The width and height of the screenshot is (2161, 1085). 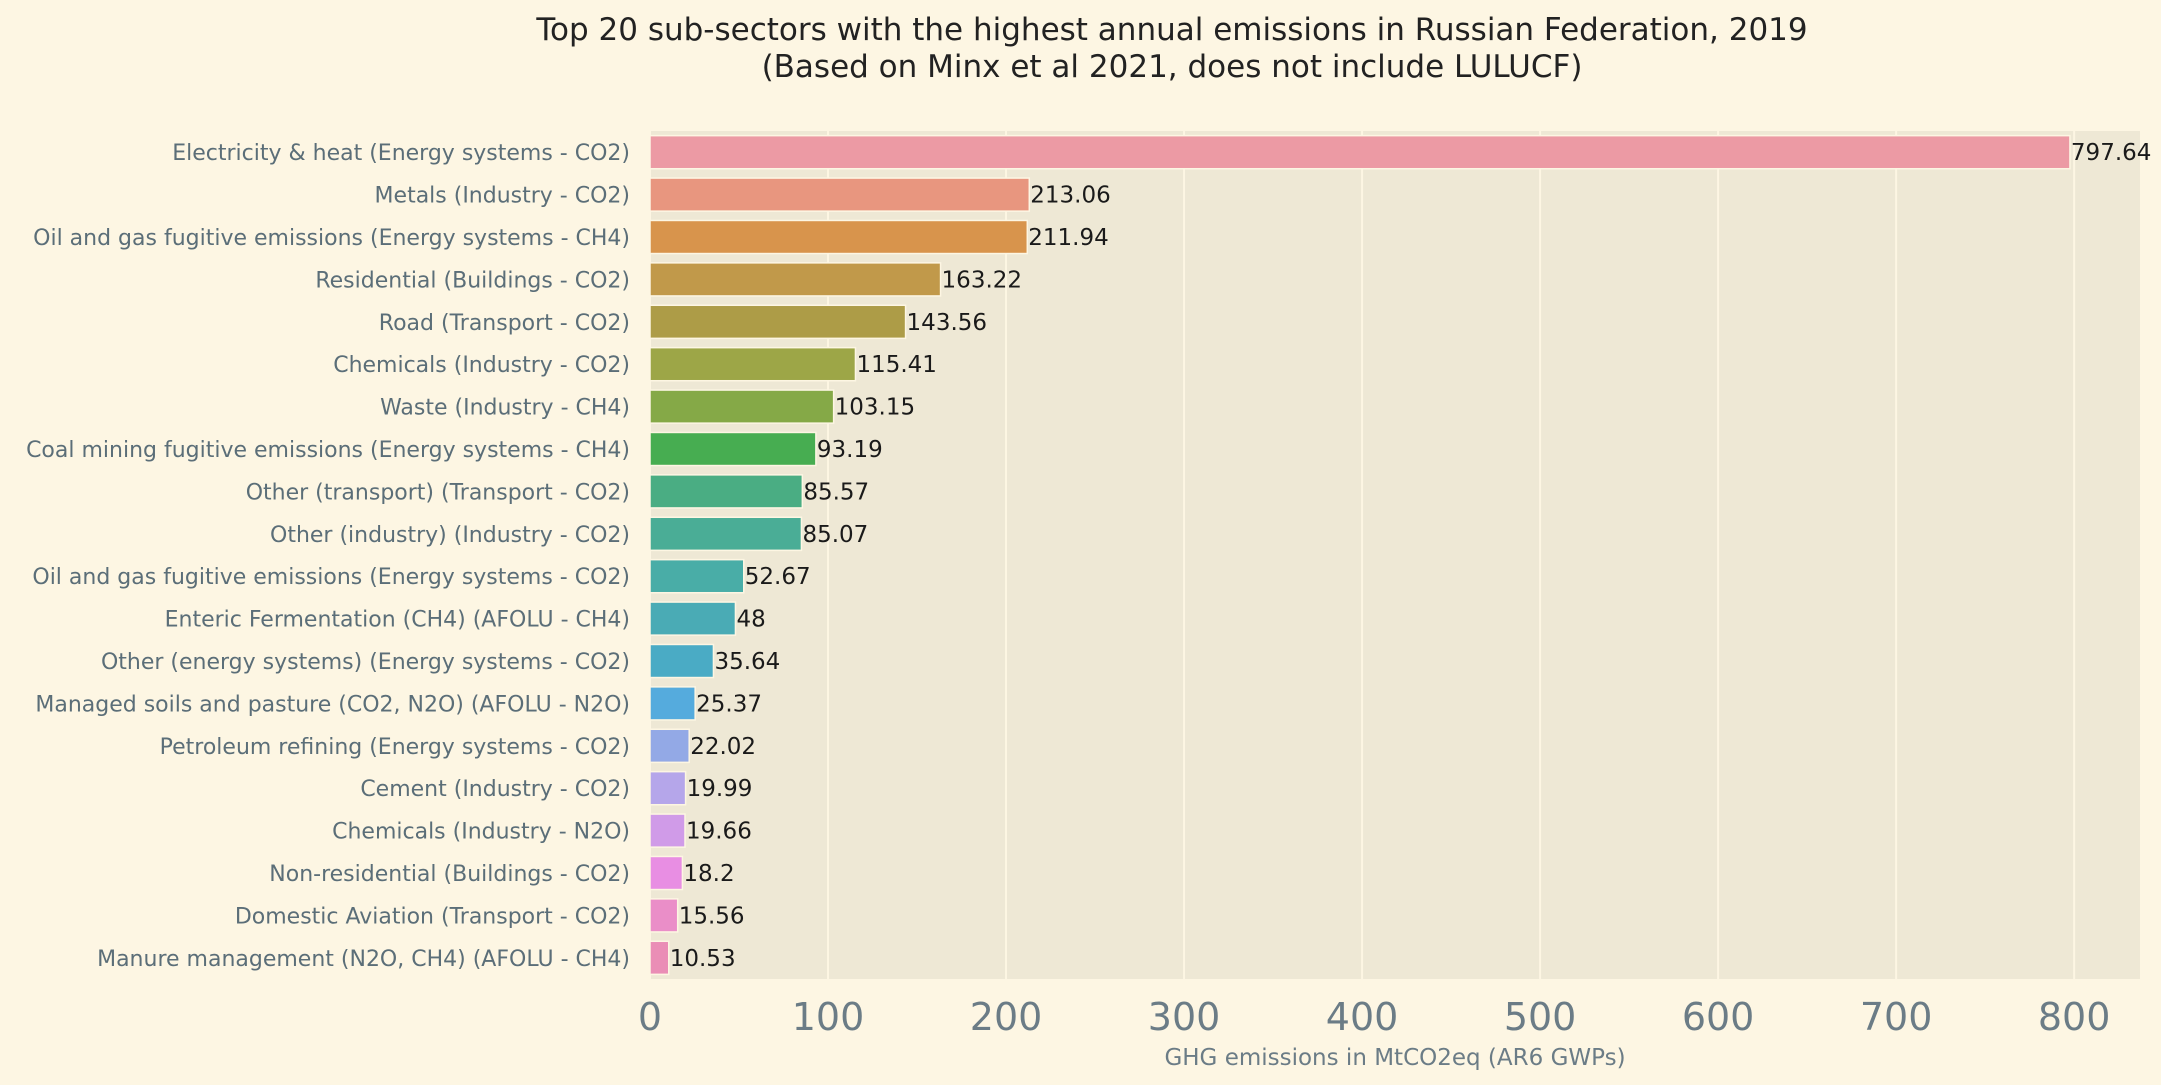 What do you see at coordinates (720, 789) in the screenshot?
I see `data-label: 19.99` at bounding box center [720, 789].